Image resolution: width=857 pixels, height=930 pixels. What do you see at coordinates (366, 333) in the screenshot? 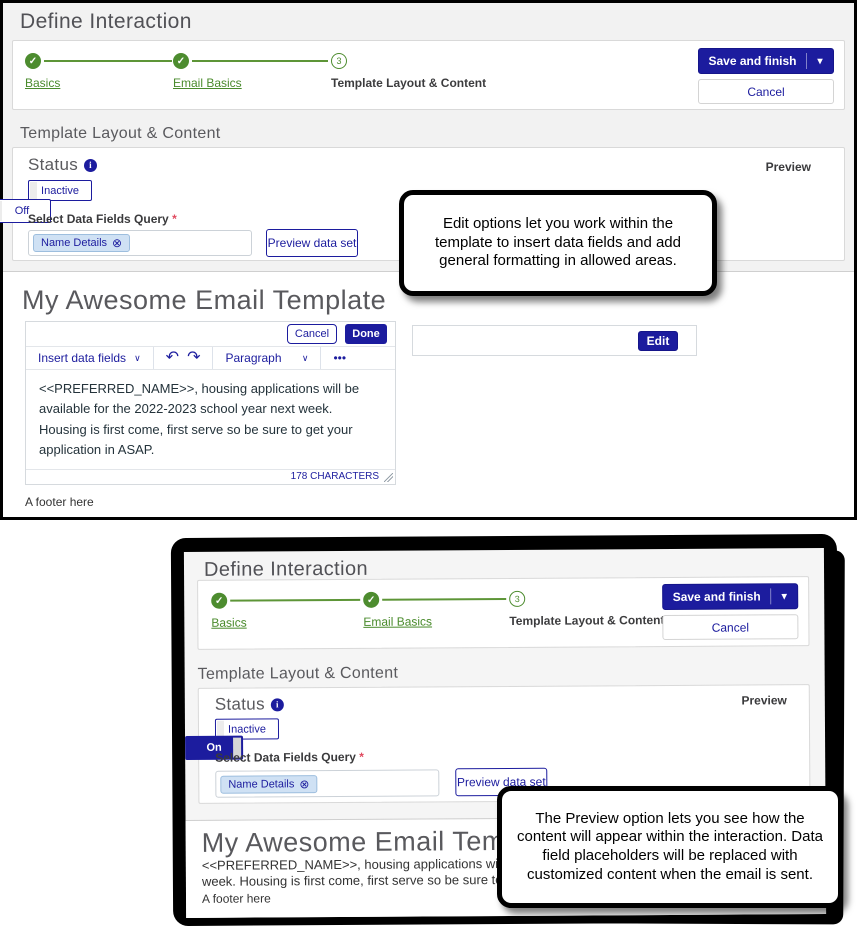
I see `editor-done-button: Done` at bounding box center [366, 333].